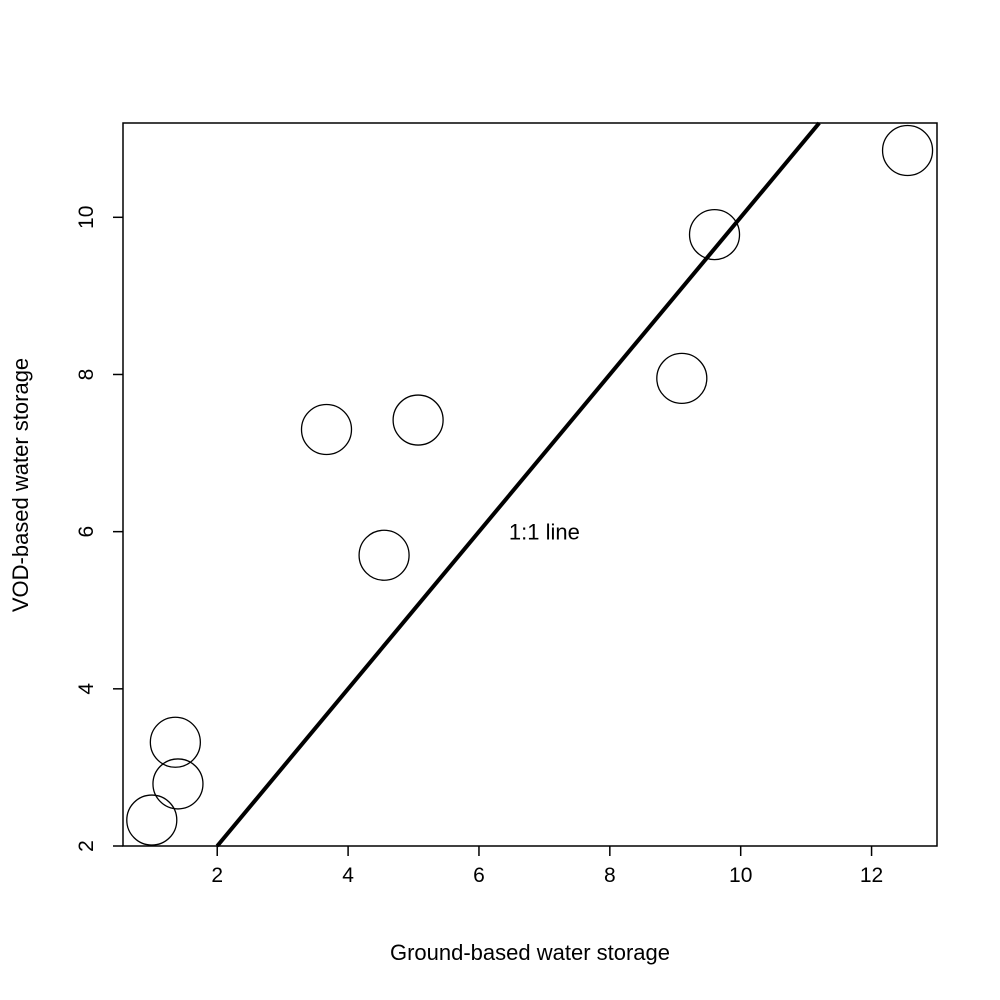 This screenshot has width=1000, height=1000. I want to click on y-tick-label: 2, so click(86, 846).